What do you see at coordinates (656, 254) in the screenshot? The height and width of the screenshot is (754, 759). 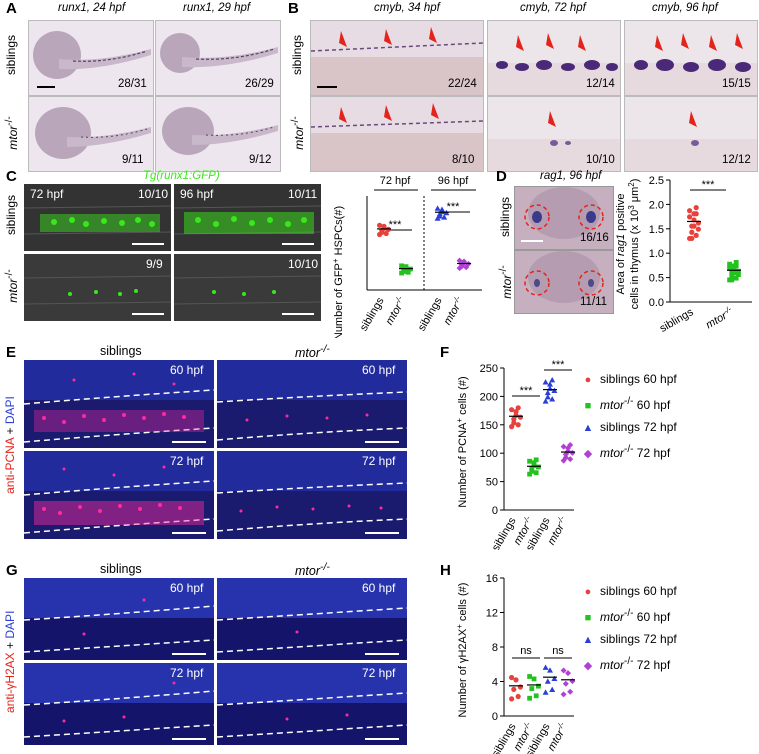 I see `y-tick-label: 1.0` at bounding box center [656, 254].